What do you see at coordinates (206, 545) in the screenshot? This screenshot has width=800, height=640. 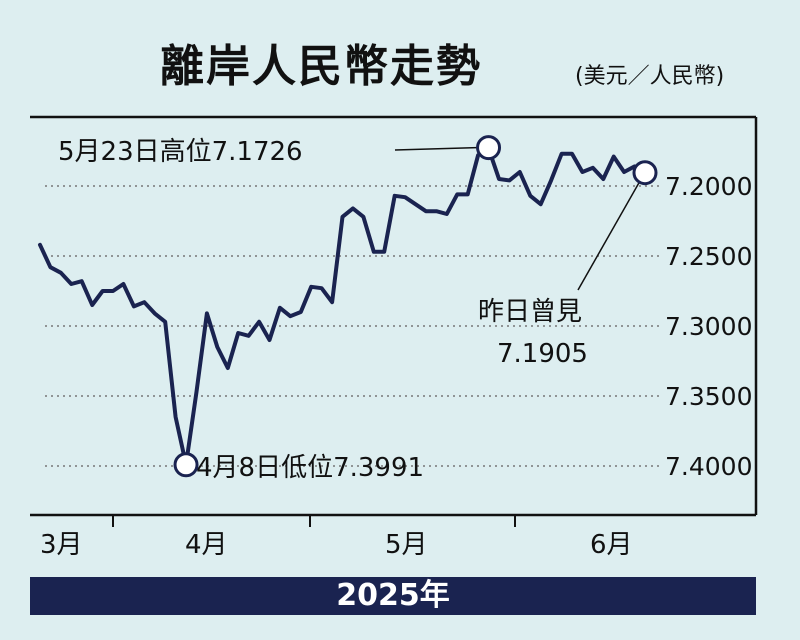 I see `x-tick-label-apr: 4月` at bounding box center [206, 545].